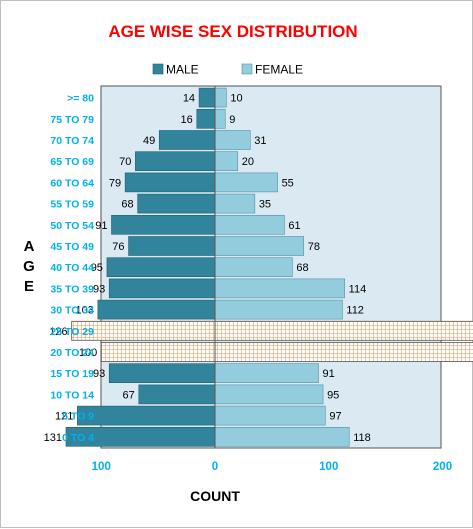 The width and height of the screenshot is (473, 529). Describe the element at coordinates (182, 70) in the screenshot. I see `legend-male-label: MALE` at that location.